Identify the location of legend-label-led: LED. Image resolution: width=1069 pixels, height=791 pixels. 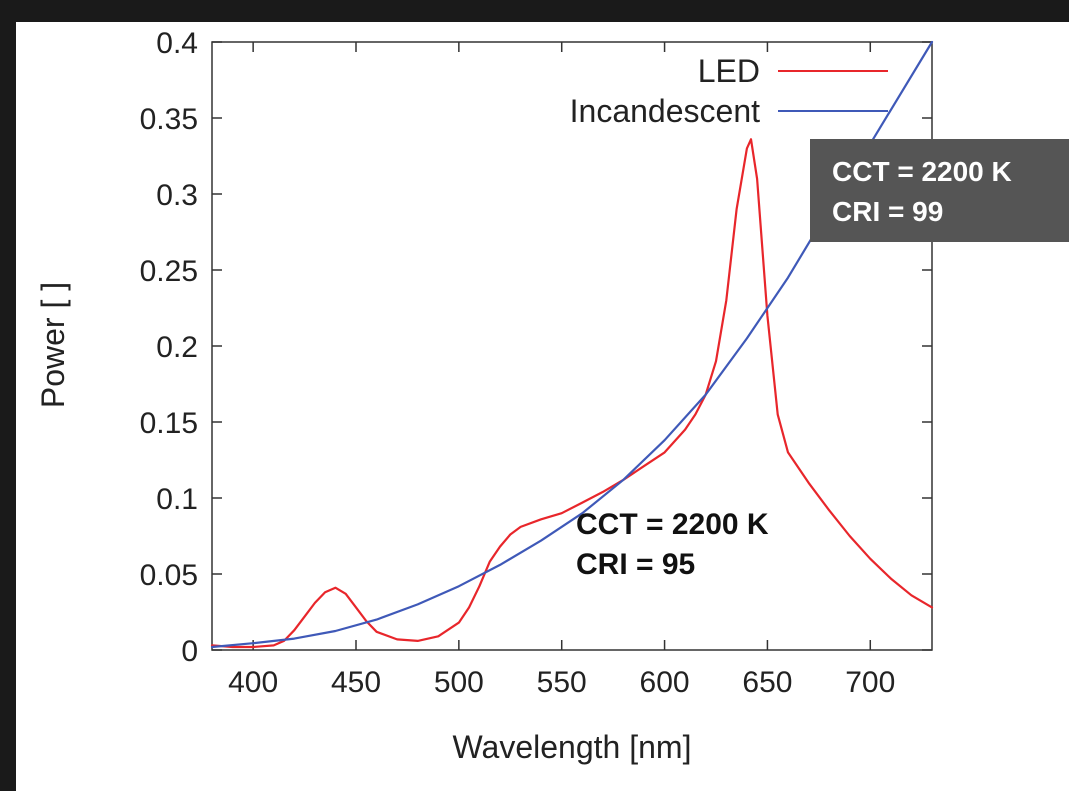
(729, 71).